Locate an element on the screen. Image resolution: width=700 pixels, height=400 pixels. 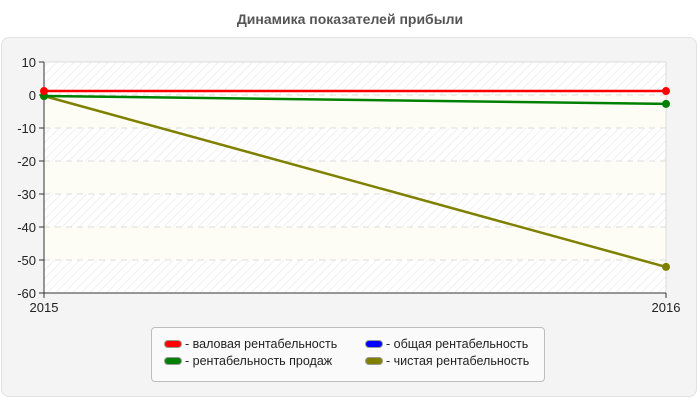
y-tick-label: -50 is located at coordinates (26, 260).